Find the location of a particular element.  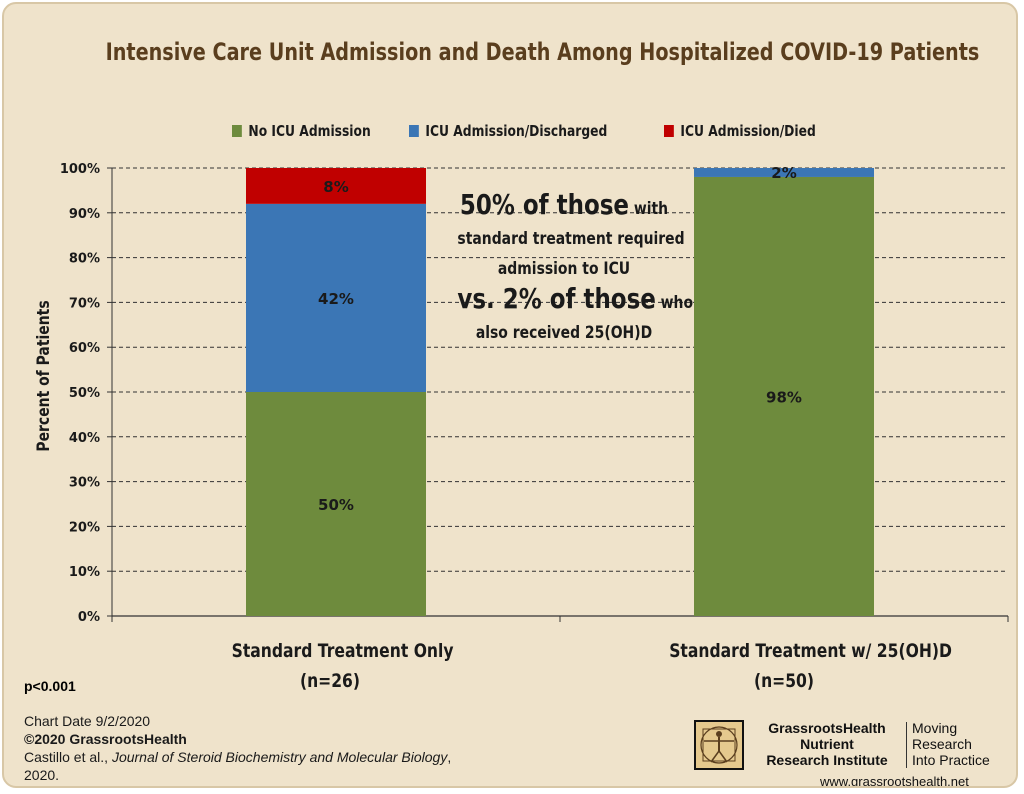

website-url: www.grassrootshealth.net is located at coordinates (894, 781).